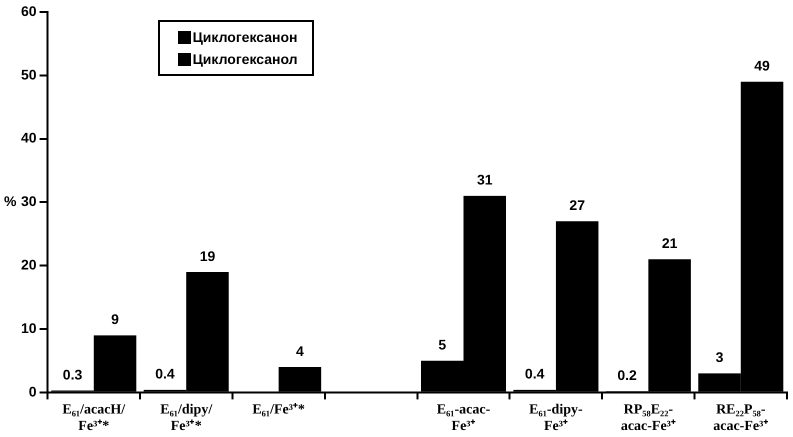 This screenshot has width=793, height=437. I want to click on x-tick-label: RE₂₂P₅₈- acac-Fe³⁺, so click(740, 418).